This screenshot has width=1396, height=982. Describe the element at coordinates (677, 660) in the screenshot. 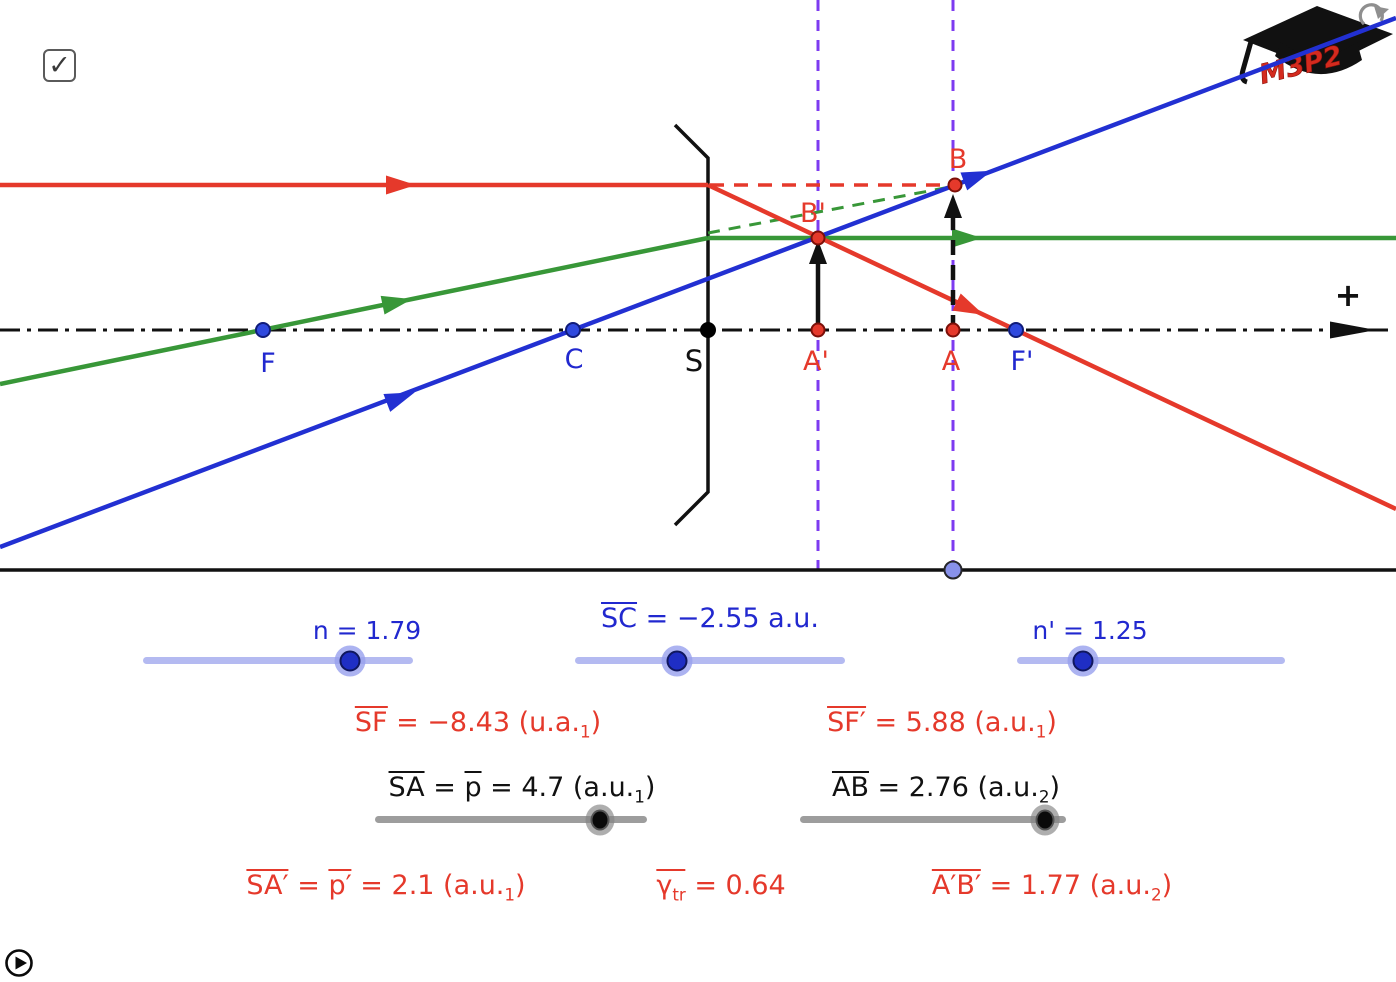

I see `sc-slider-knob` at that location.